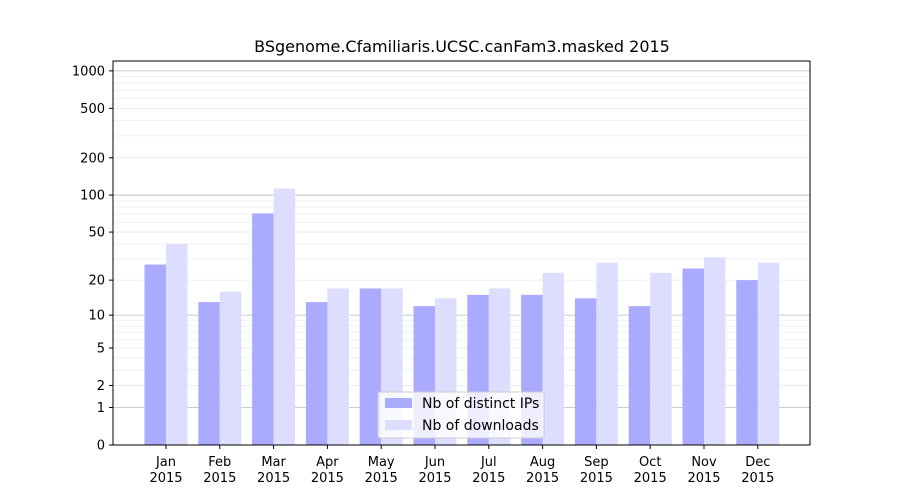 The height and width of the screenshot is (504, 900). I want to click on x-tick-label-month: Jul, so click(488, 462).